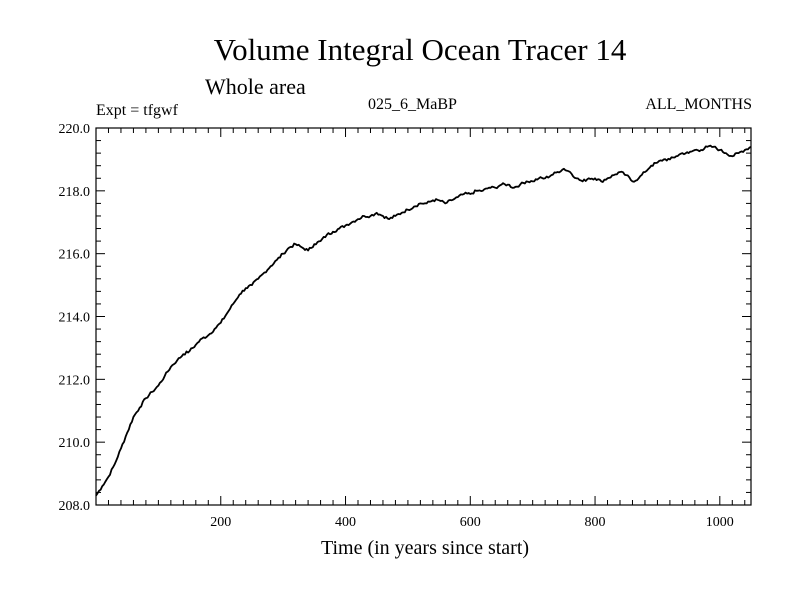 This screenshot has height=600, width=800. I want to click on y-tick-label: 216.0, so click(75, 255).